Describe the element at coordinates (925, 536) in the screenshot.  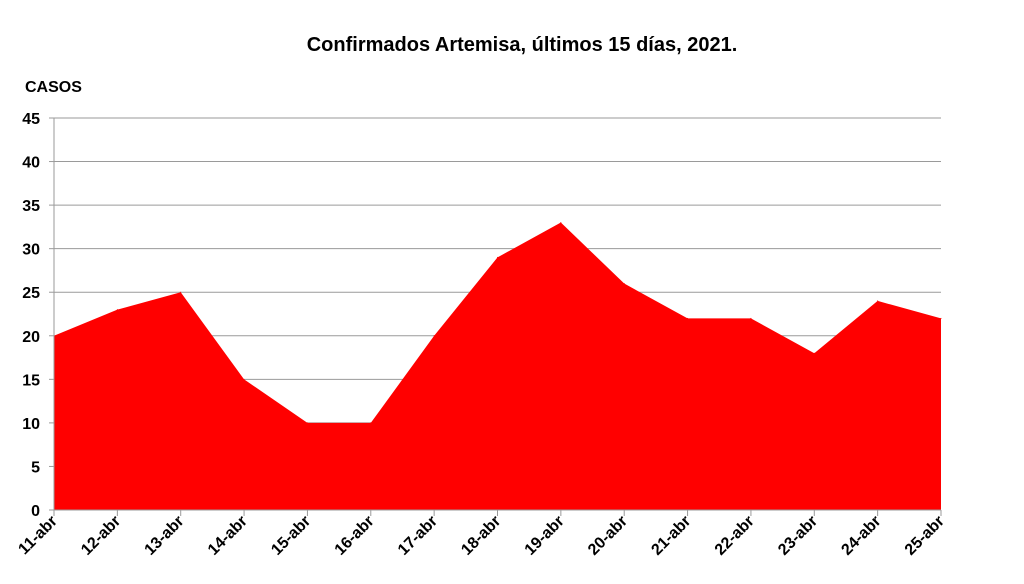
I see `x-tick-label: 25-abr` at that location.